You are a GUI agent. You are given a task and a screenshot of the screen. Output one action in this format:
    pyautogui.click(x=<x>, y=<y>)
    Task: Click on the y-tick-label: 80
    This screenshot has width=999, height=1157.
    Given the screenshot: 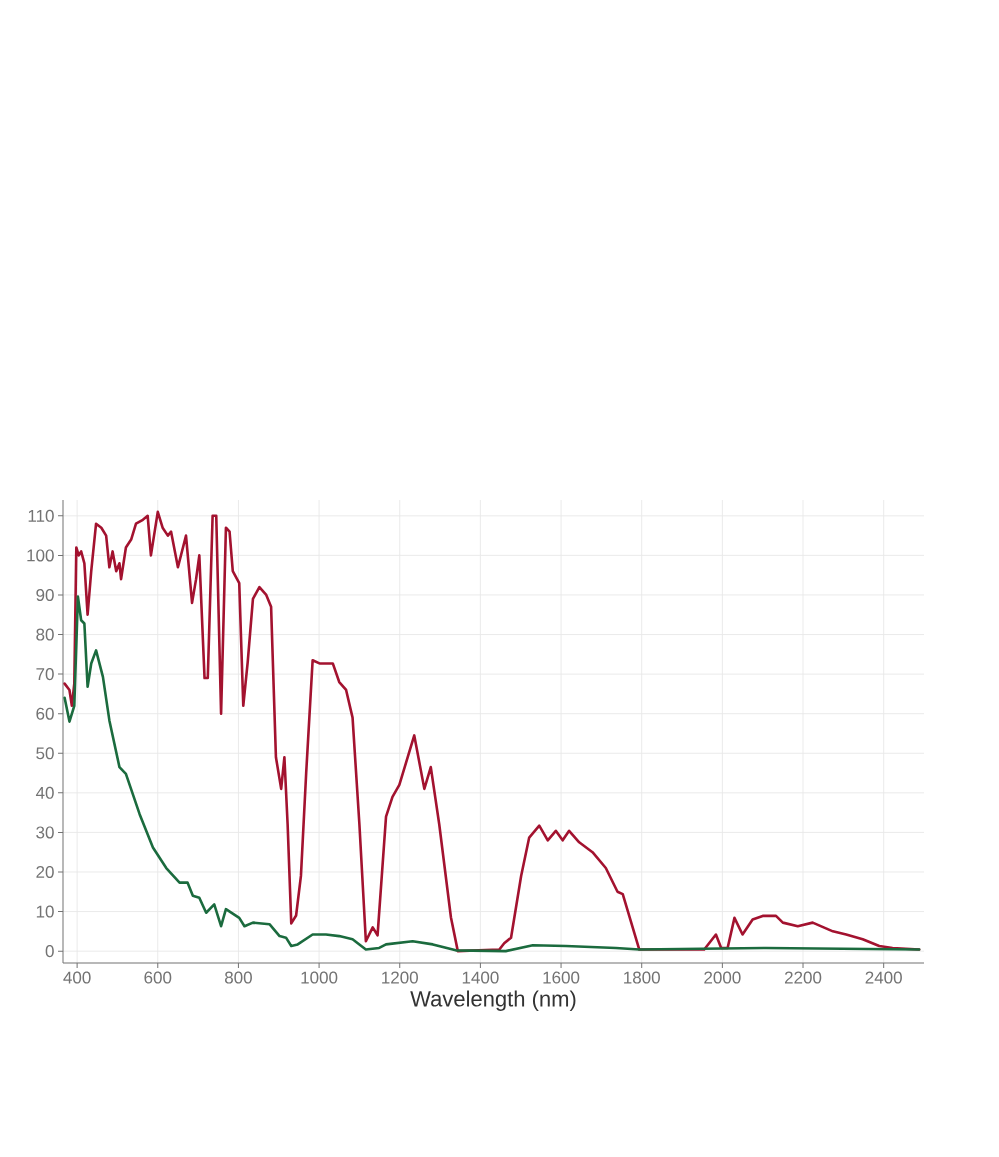 What is the action you would take?
    pyautogui.click(x=45, y=634)
    